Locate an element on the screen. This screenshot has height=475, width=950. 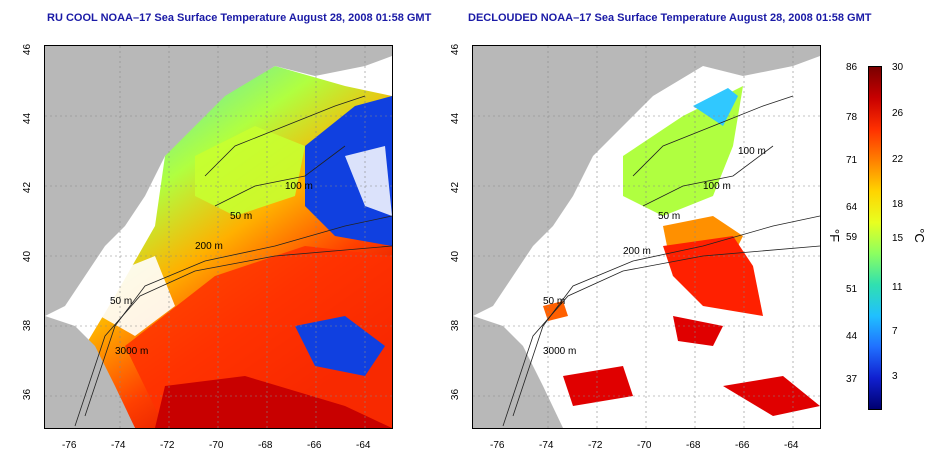
right-ytick: 40 is located at coordinates (456, 256).